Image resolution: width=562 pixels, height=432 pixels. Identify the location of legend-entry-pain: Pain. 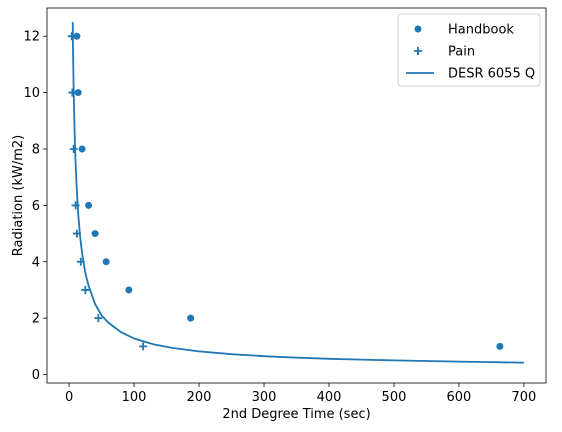
(444, 52).